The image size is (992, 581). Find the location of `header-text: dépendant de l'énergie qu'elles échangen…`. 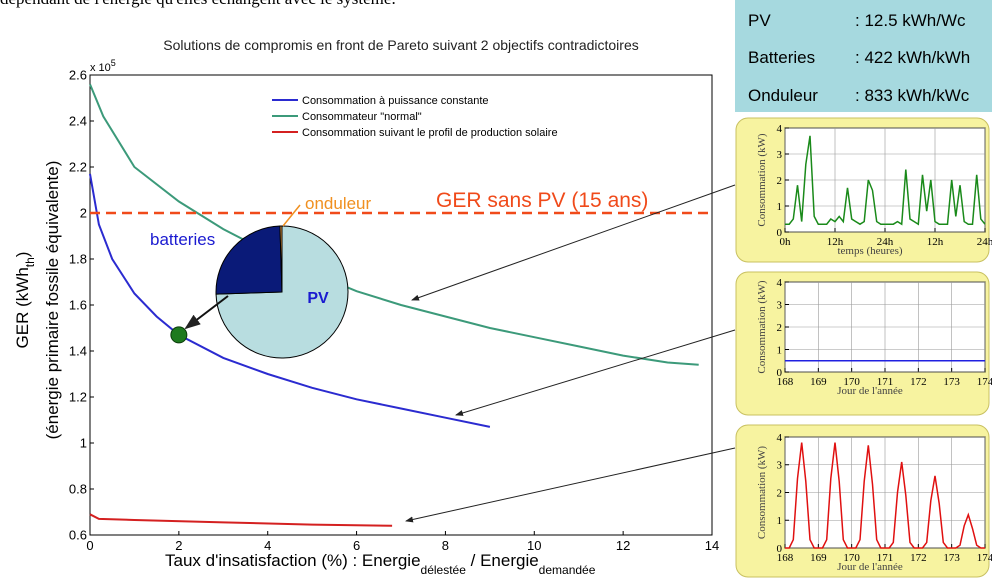

header-text: dépendant de l'énergie qu'elles échangen… is located at coordinates (198, 4).